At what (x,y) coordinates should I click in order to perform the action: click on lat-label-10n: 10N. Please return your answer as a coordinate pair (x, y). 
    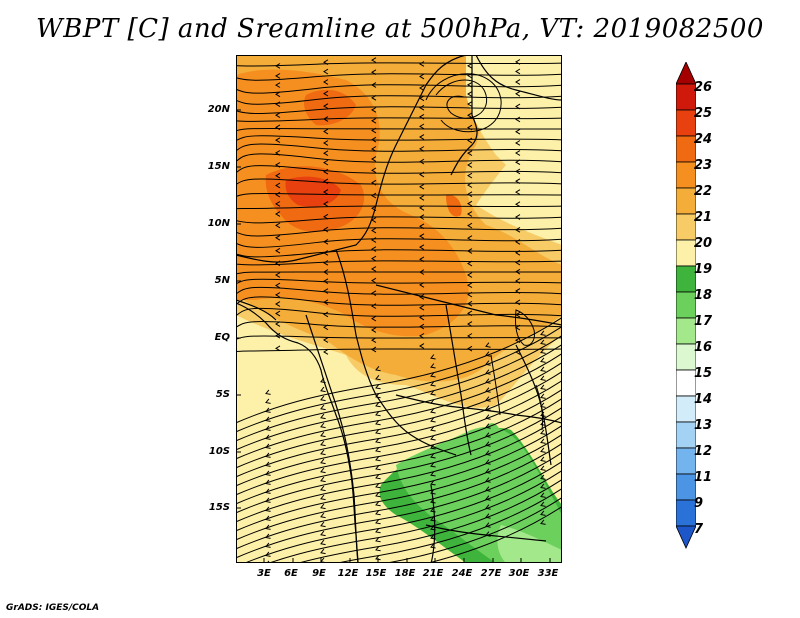
    Looking at the image, I should click on (218, 223).